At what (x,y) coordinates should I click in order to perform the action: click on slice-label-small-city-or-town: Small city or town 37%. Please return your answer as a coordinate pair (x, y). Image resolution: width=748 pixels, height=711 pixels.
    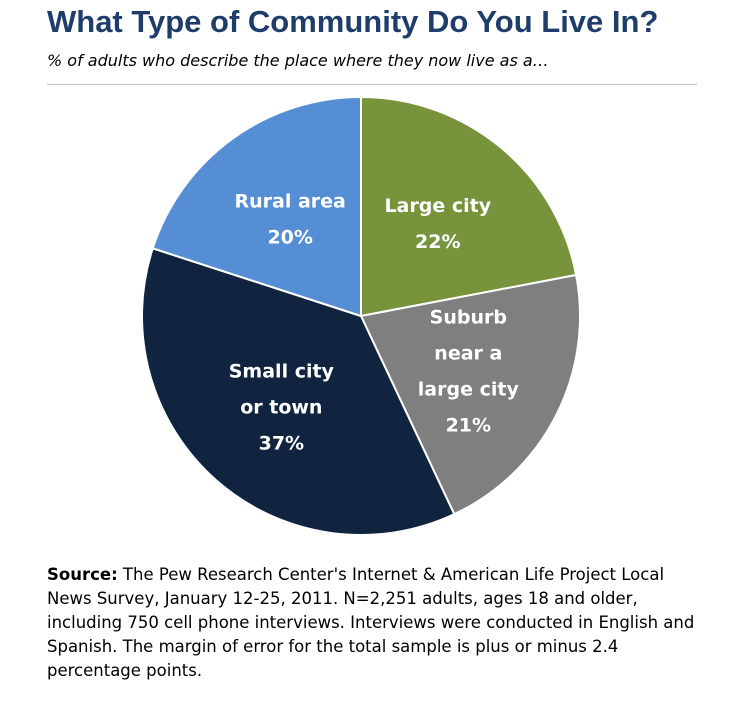
    Looking at the image, I should click on (282, 407).